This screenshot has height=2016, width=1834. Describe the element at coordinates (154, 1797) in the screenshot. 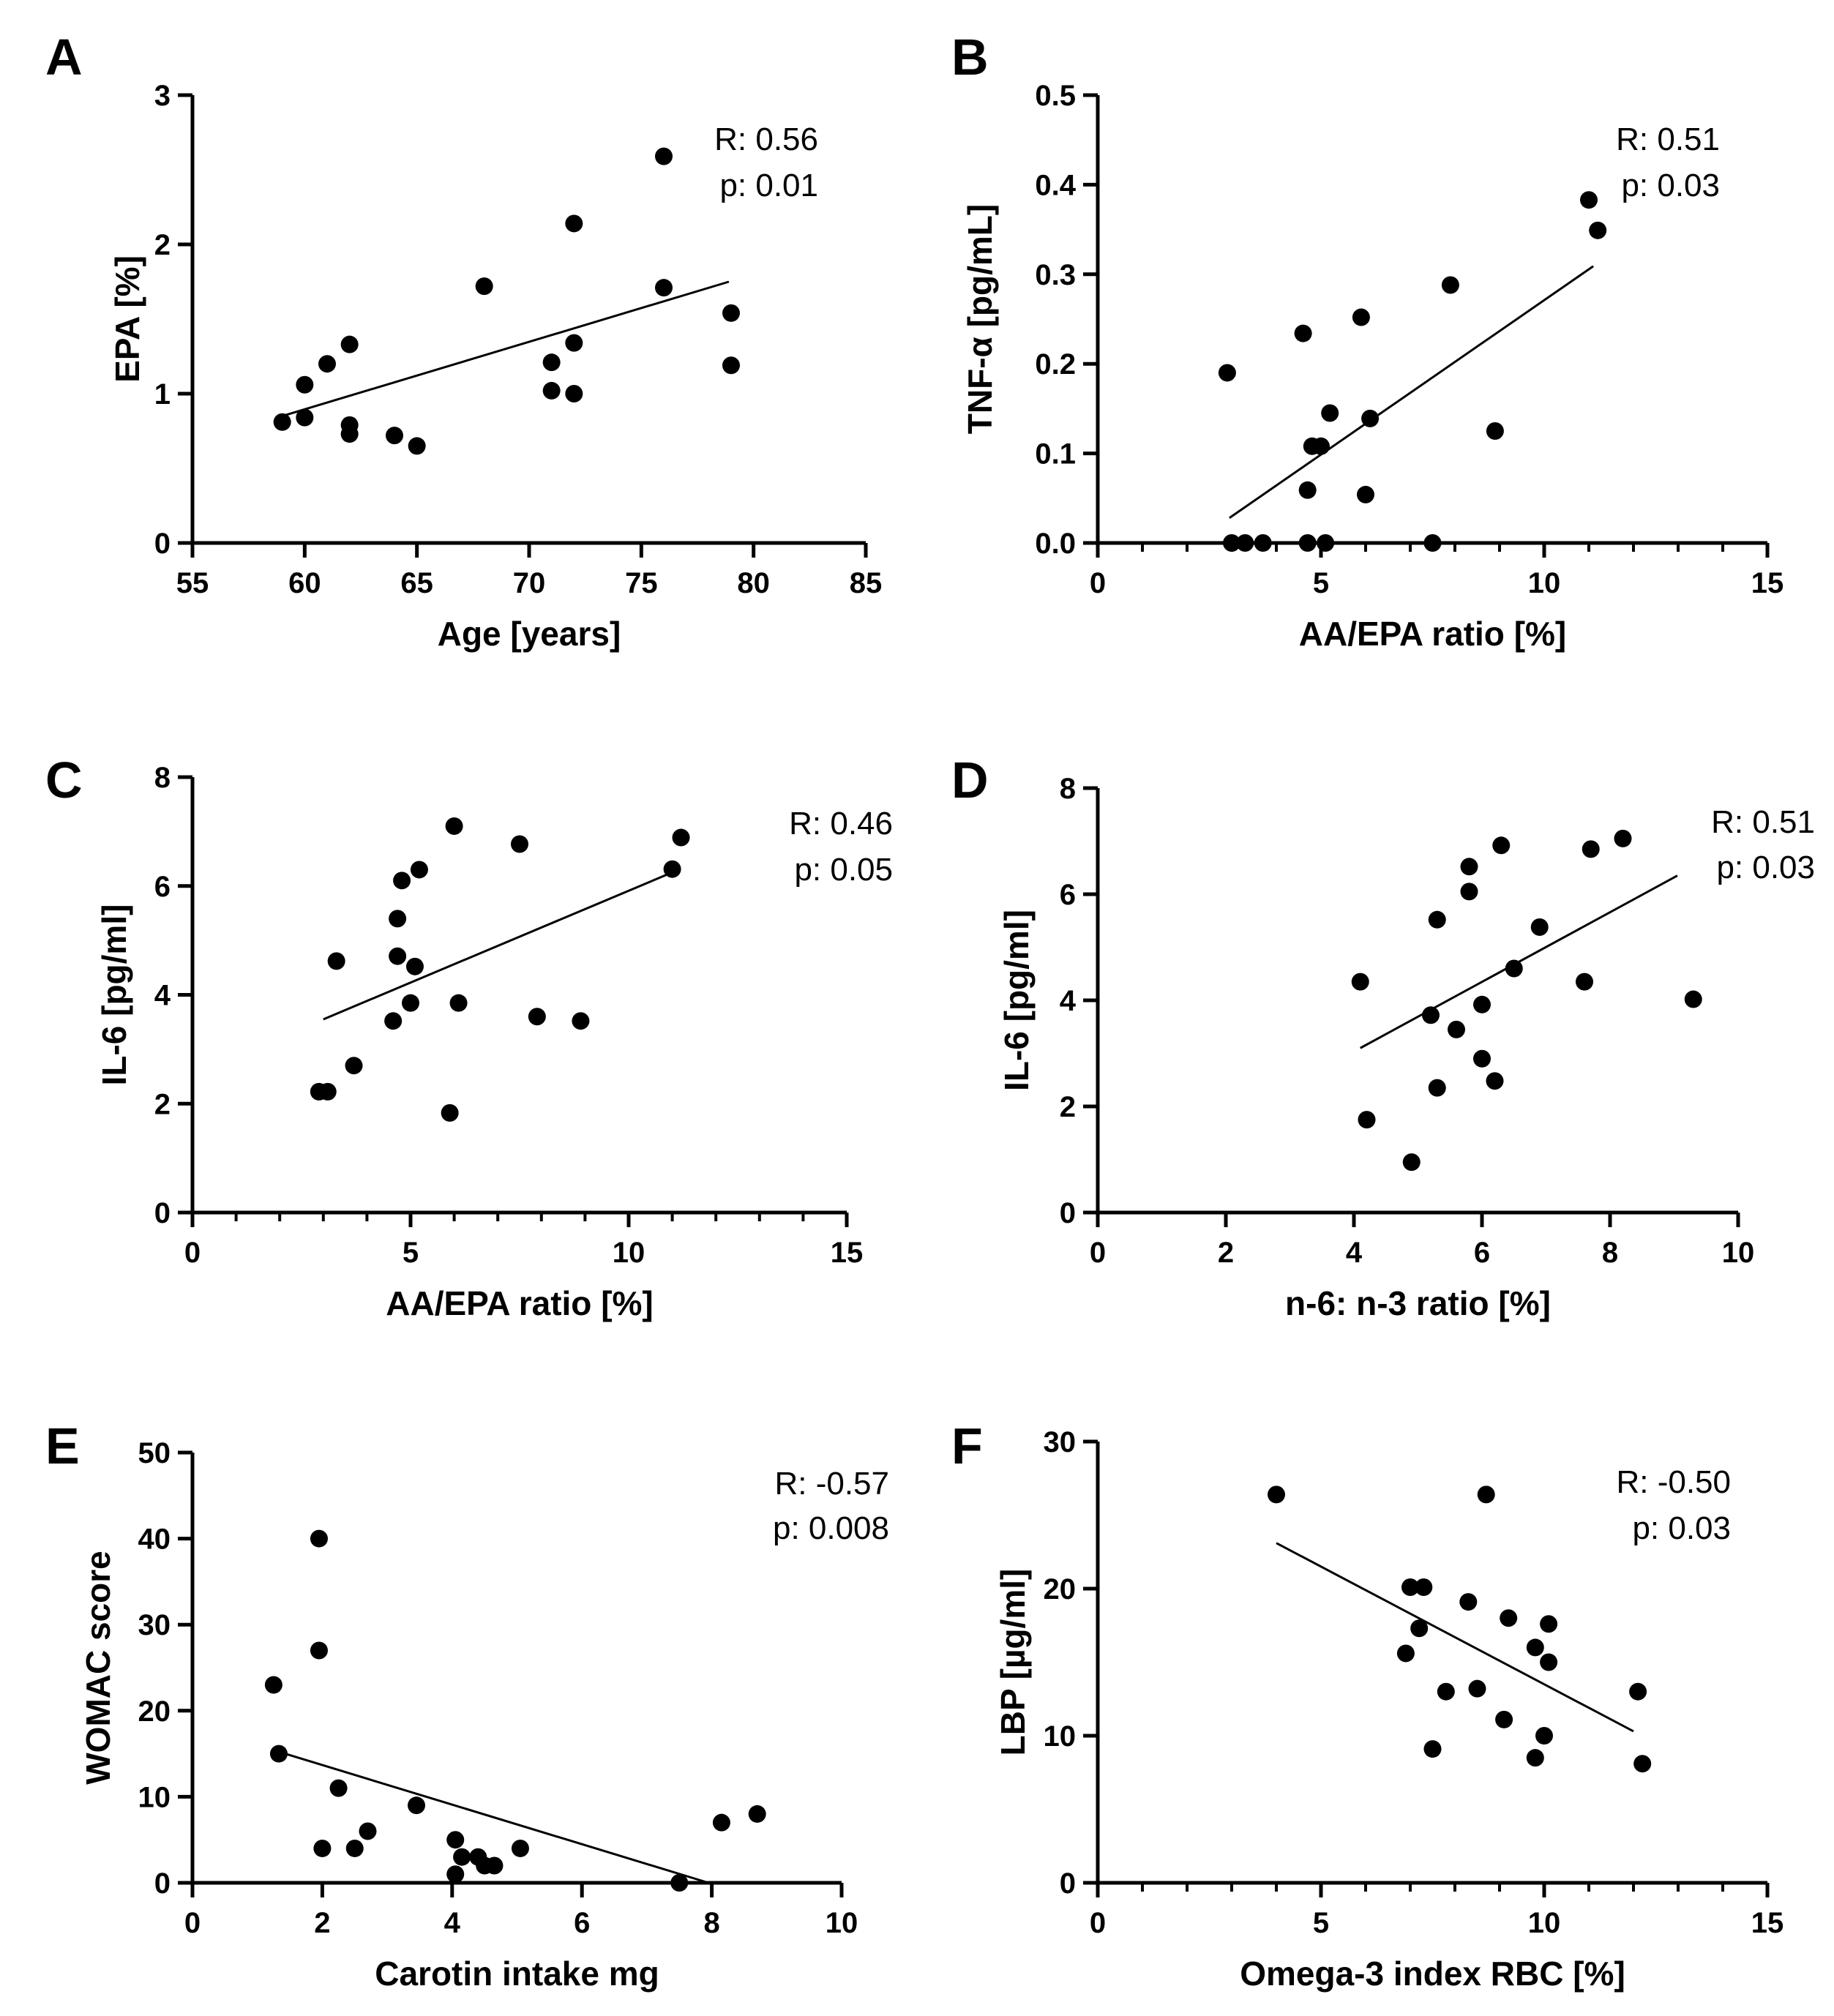

I see `y-tick-label: 10` at that location.